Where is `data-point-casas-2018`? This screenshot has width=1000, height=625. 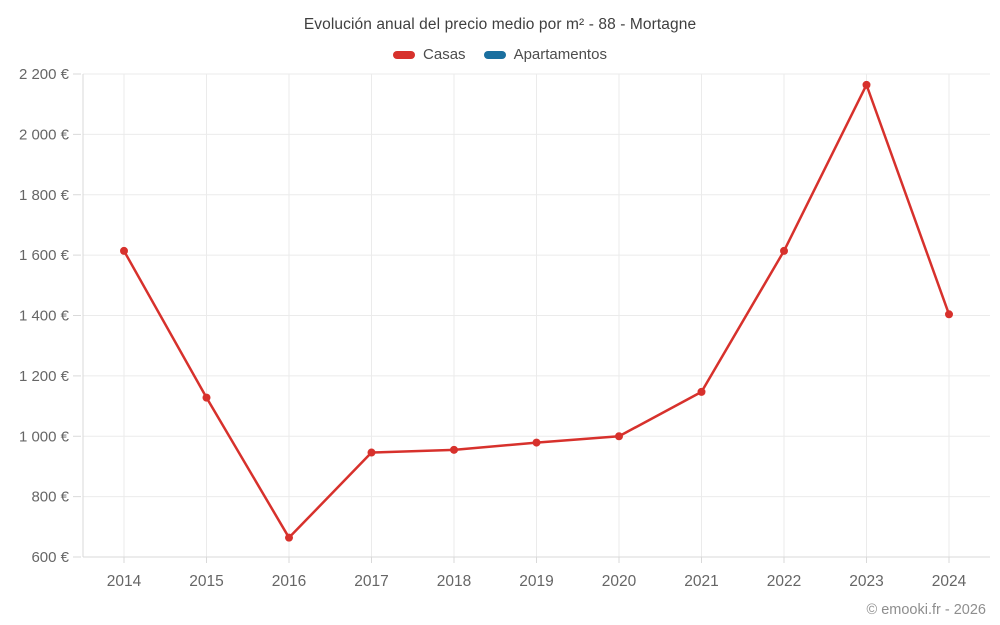
data-point-casas-2018 is located at coordinates (454, 449).